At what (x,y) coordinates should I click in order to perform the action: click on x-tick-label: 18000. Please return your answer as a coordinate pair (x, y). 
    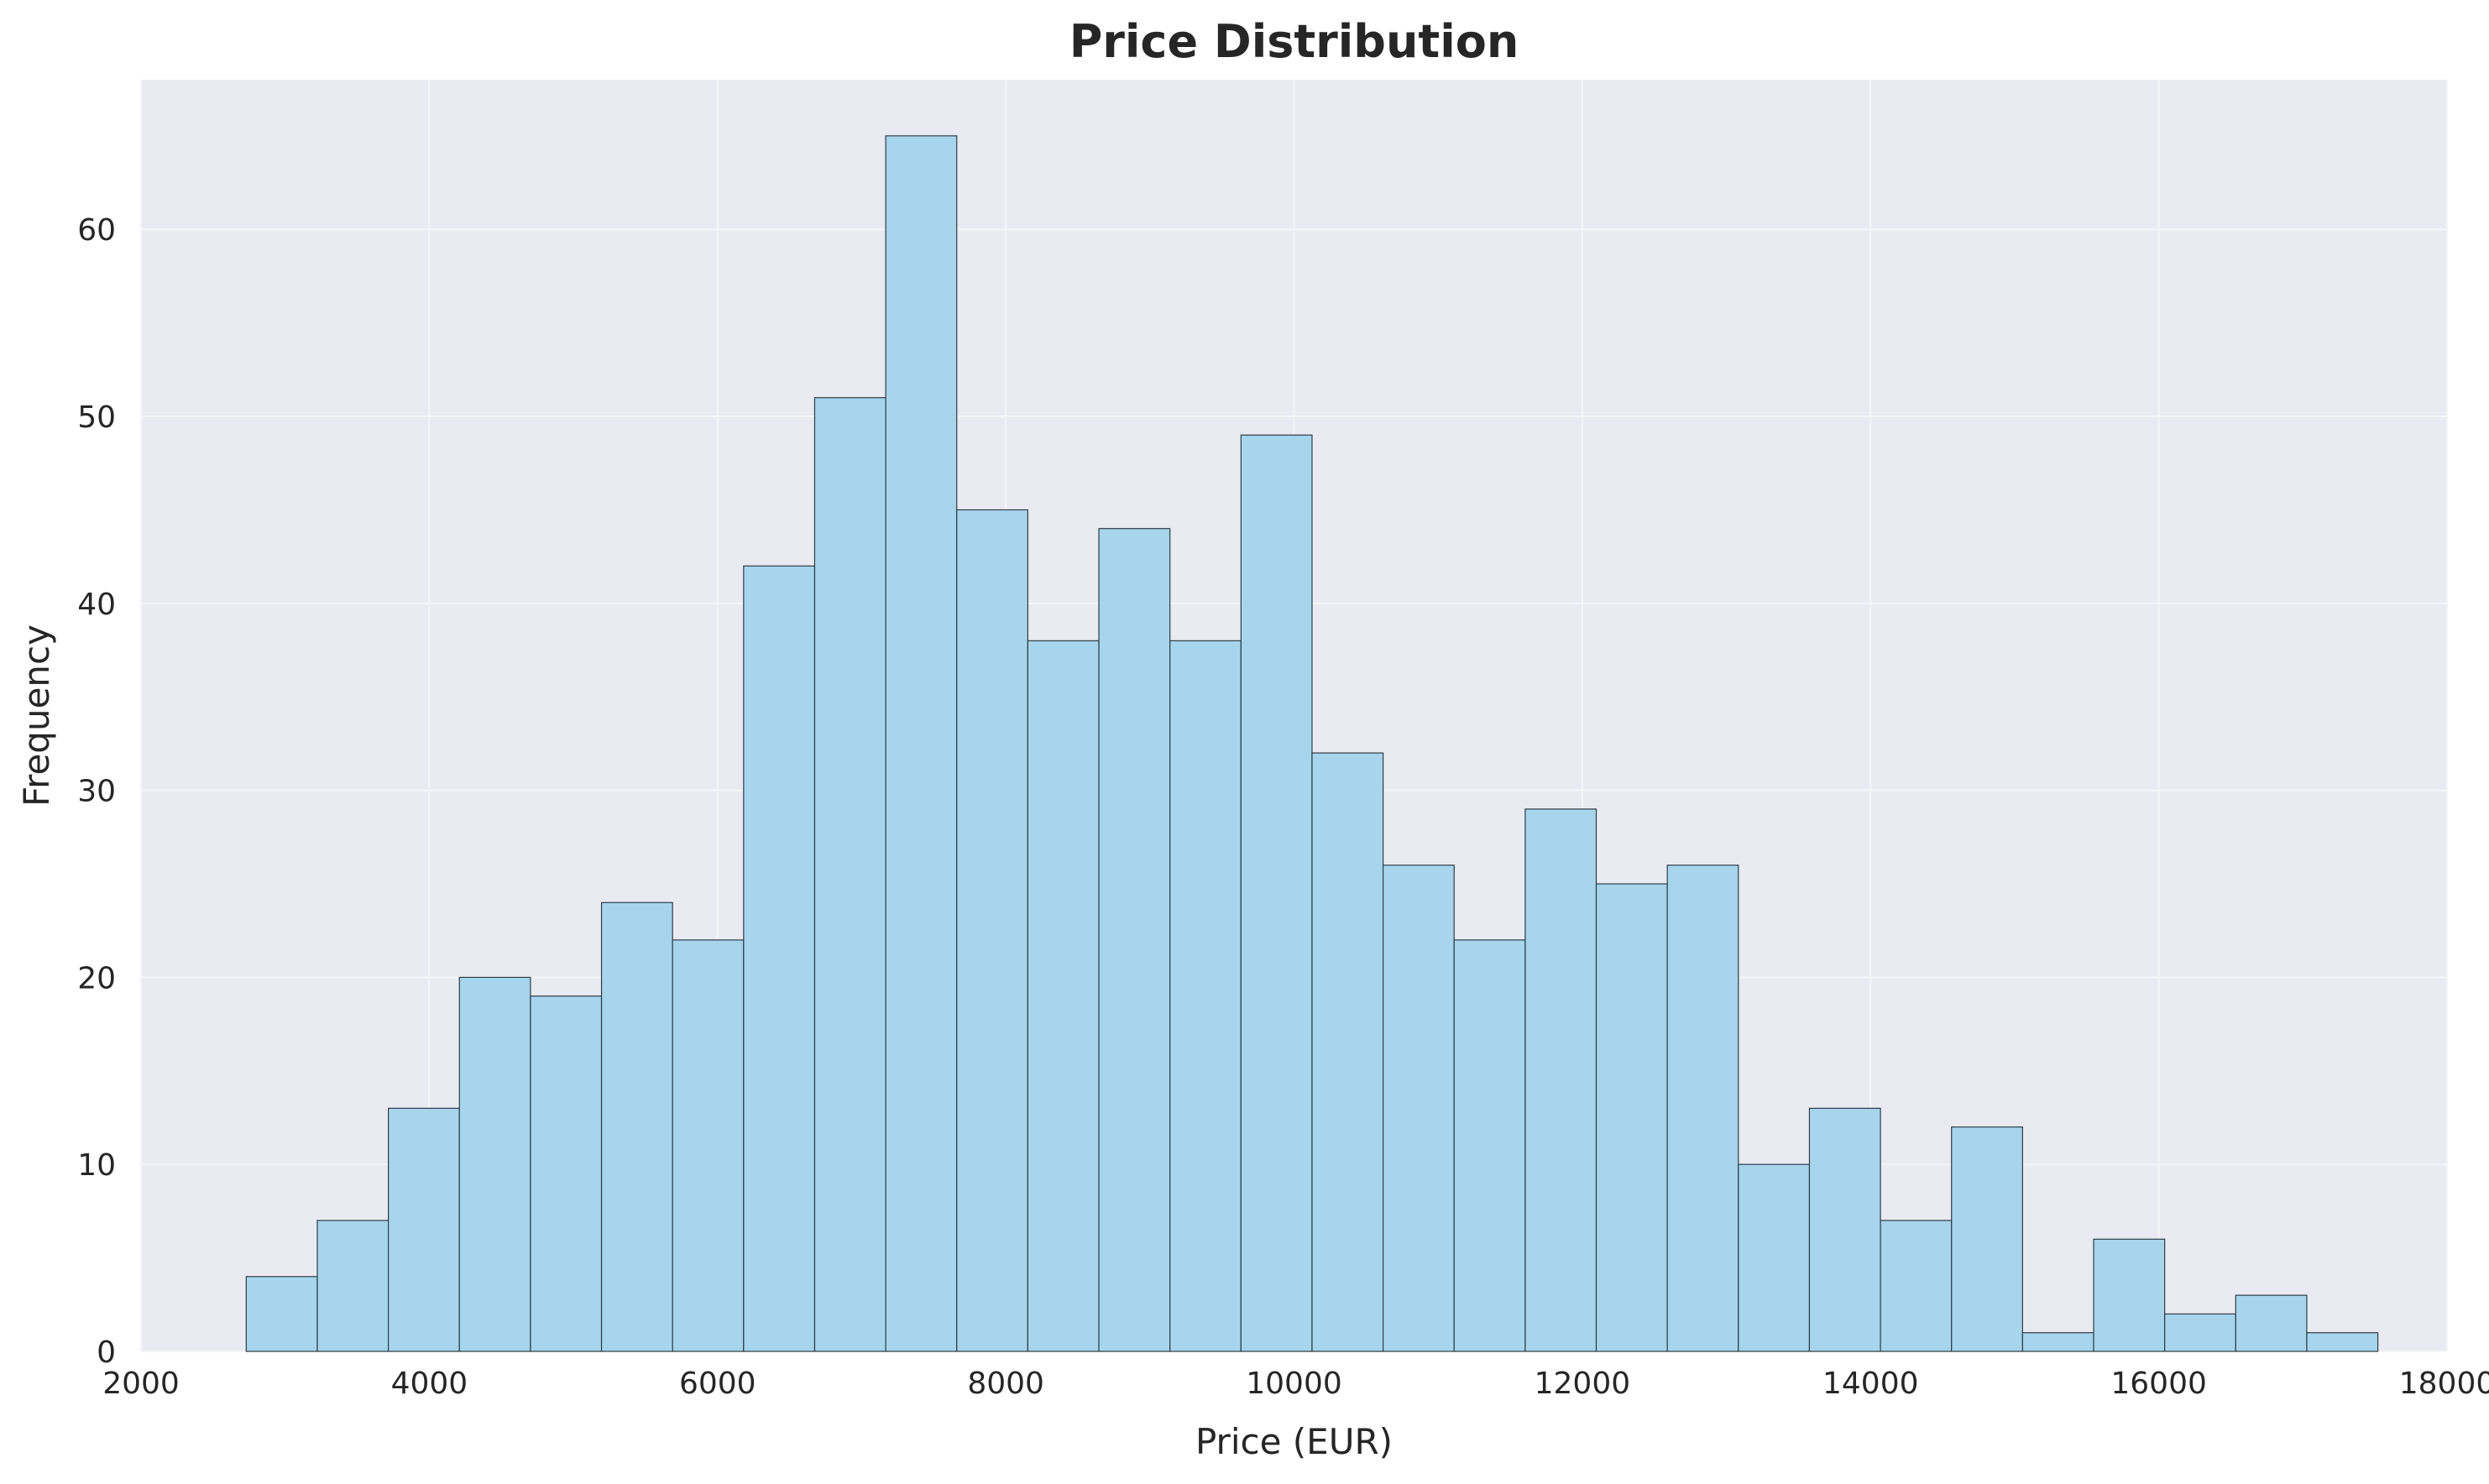
    Looking at the image, I should click on (2444, 1383).